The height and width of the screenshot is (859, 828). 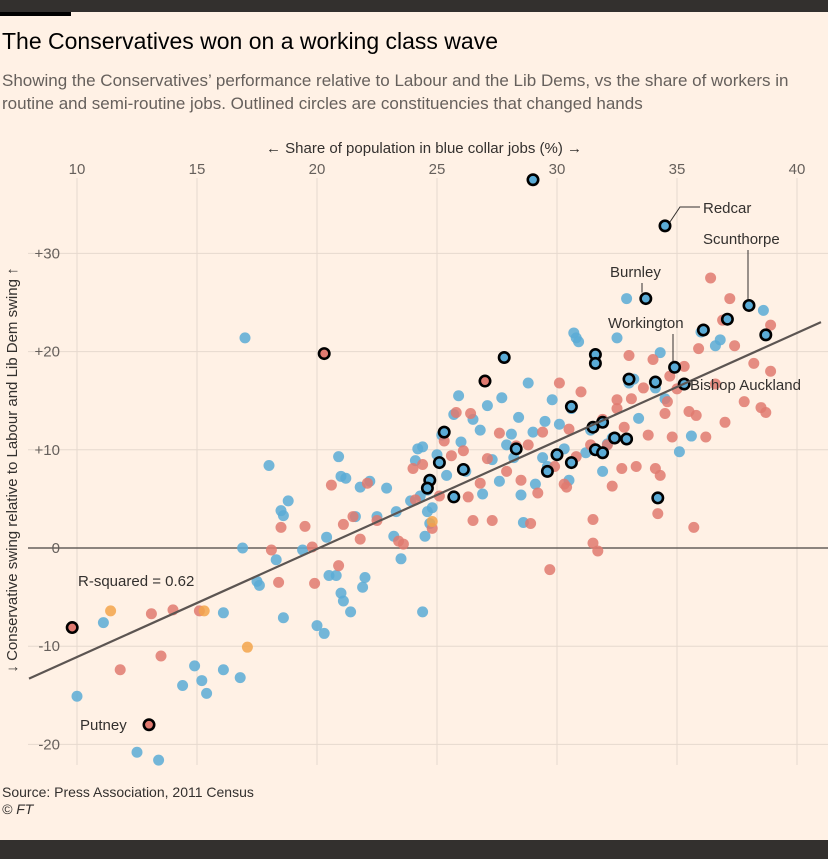 I want to click on x-axis-ticks: 10 15 20 25 30 35 40, so click(x=437, y=169).